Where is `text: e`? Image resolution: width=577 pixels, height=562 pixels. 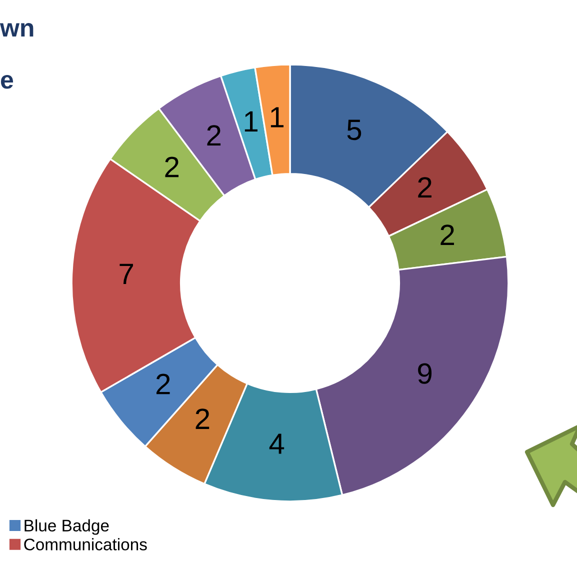
text: e is located at coordinates (7, 82).